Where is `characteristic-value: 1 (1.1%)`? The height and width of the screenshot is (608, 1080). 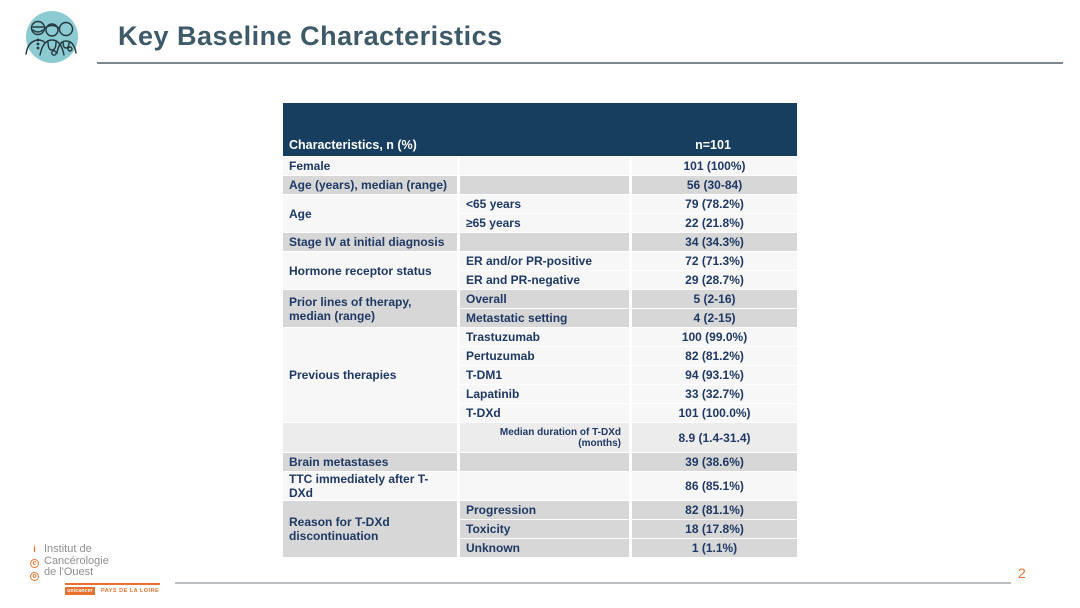 characteristic-value: 1 (1.1%) is located at coordinates (713, 547).